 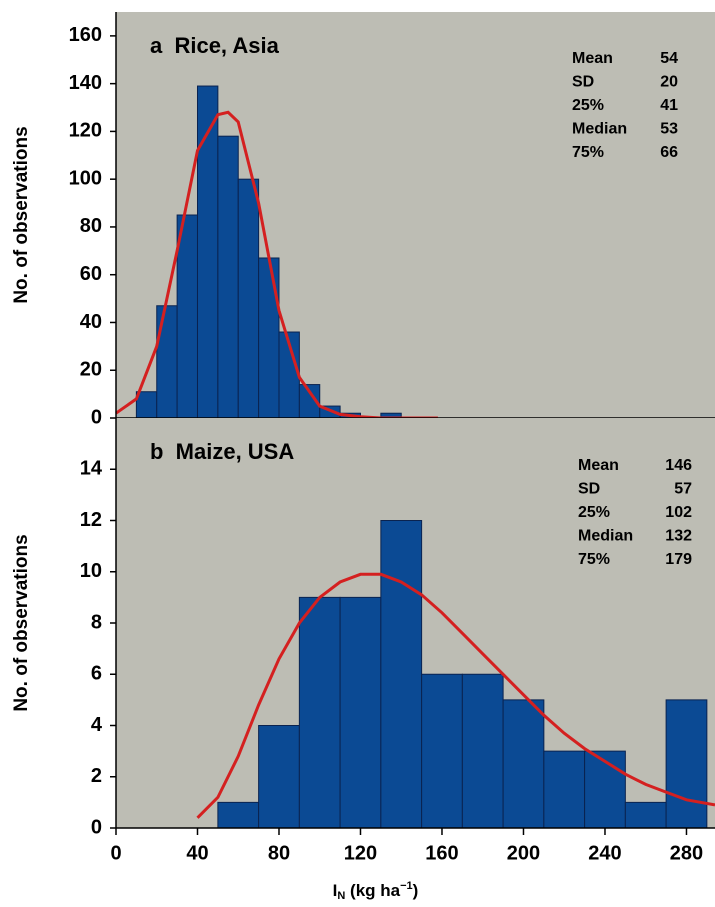 I want to click on y-tick-label: 20, so click(x=91, y=370).